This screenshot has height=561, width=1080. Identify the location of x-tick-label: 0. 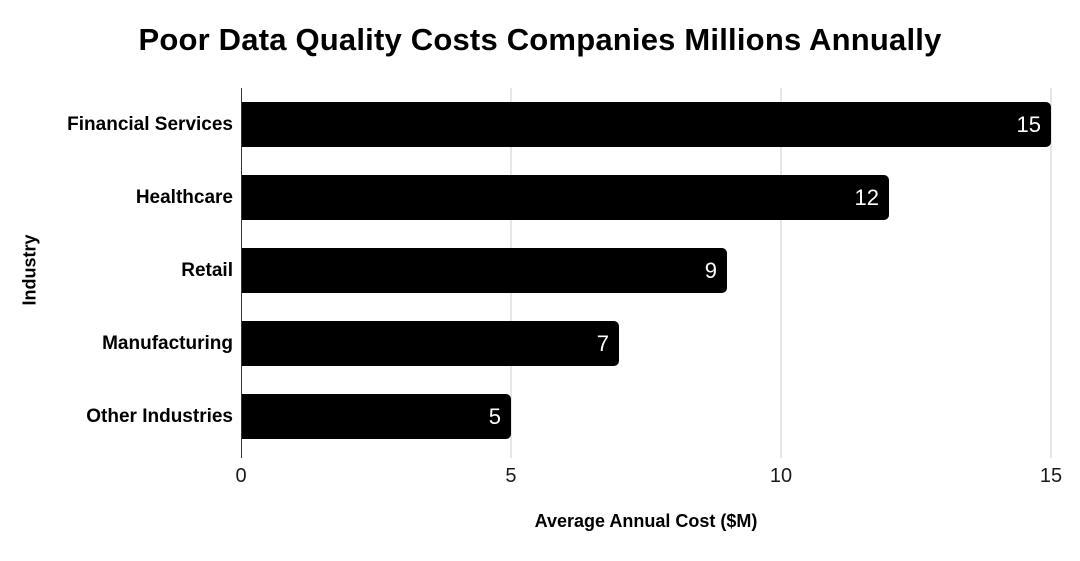
(241, 476).